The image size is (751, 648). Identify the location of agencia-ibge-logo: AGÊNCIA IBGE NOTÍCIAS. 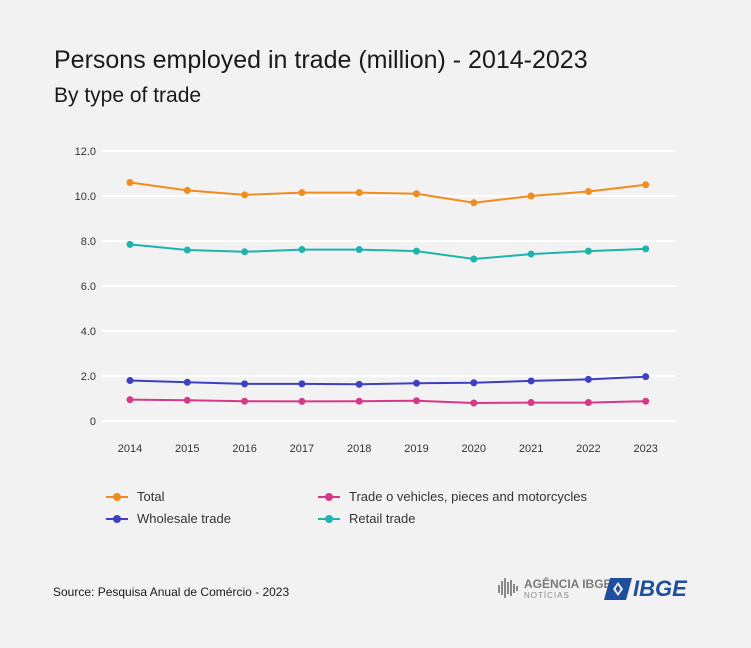
(555, 589).